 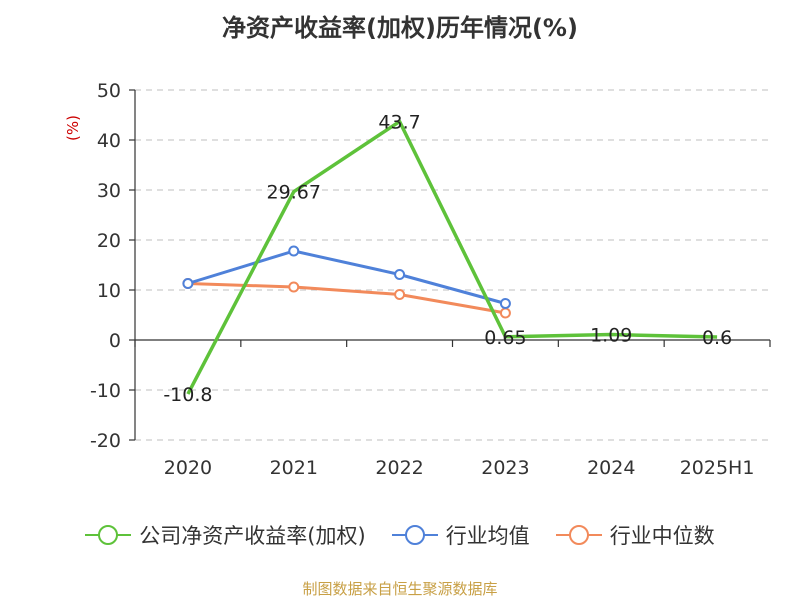 I want to click on legend-item-company-roe: 公司净资产收益率(加权), so click(x=225, y=535).